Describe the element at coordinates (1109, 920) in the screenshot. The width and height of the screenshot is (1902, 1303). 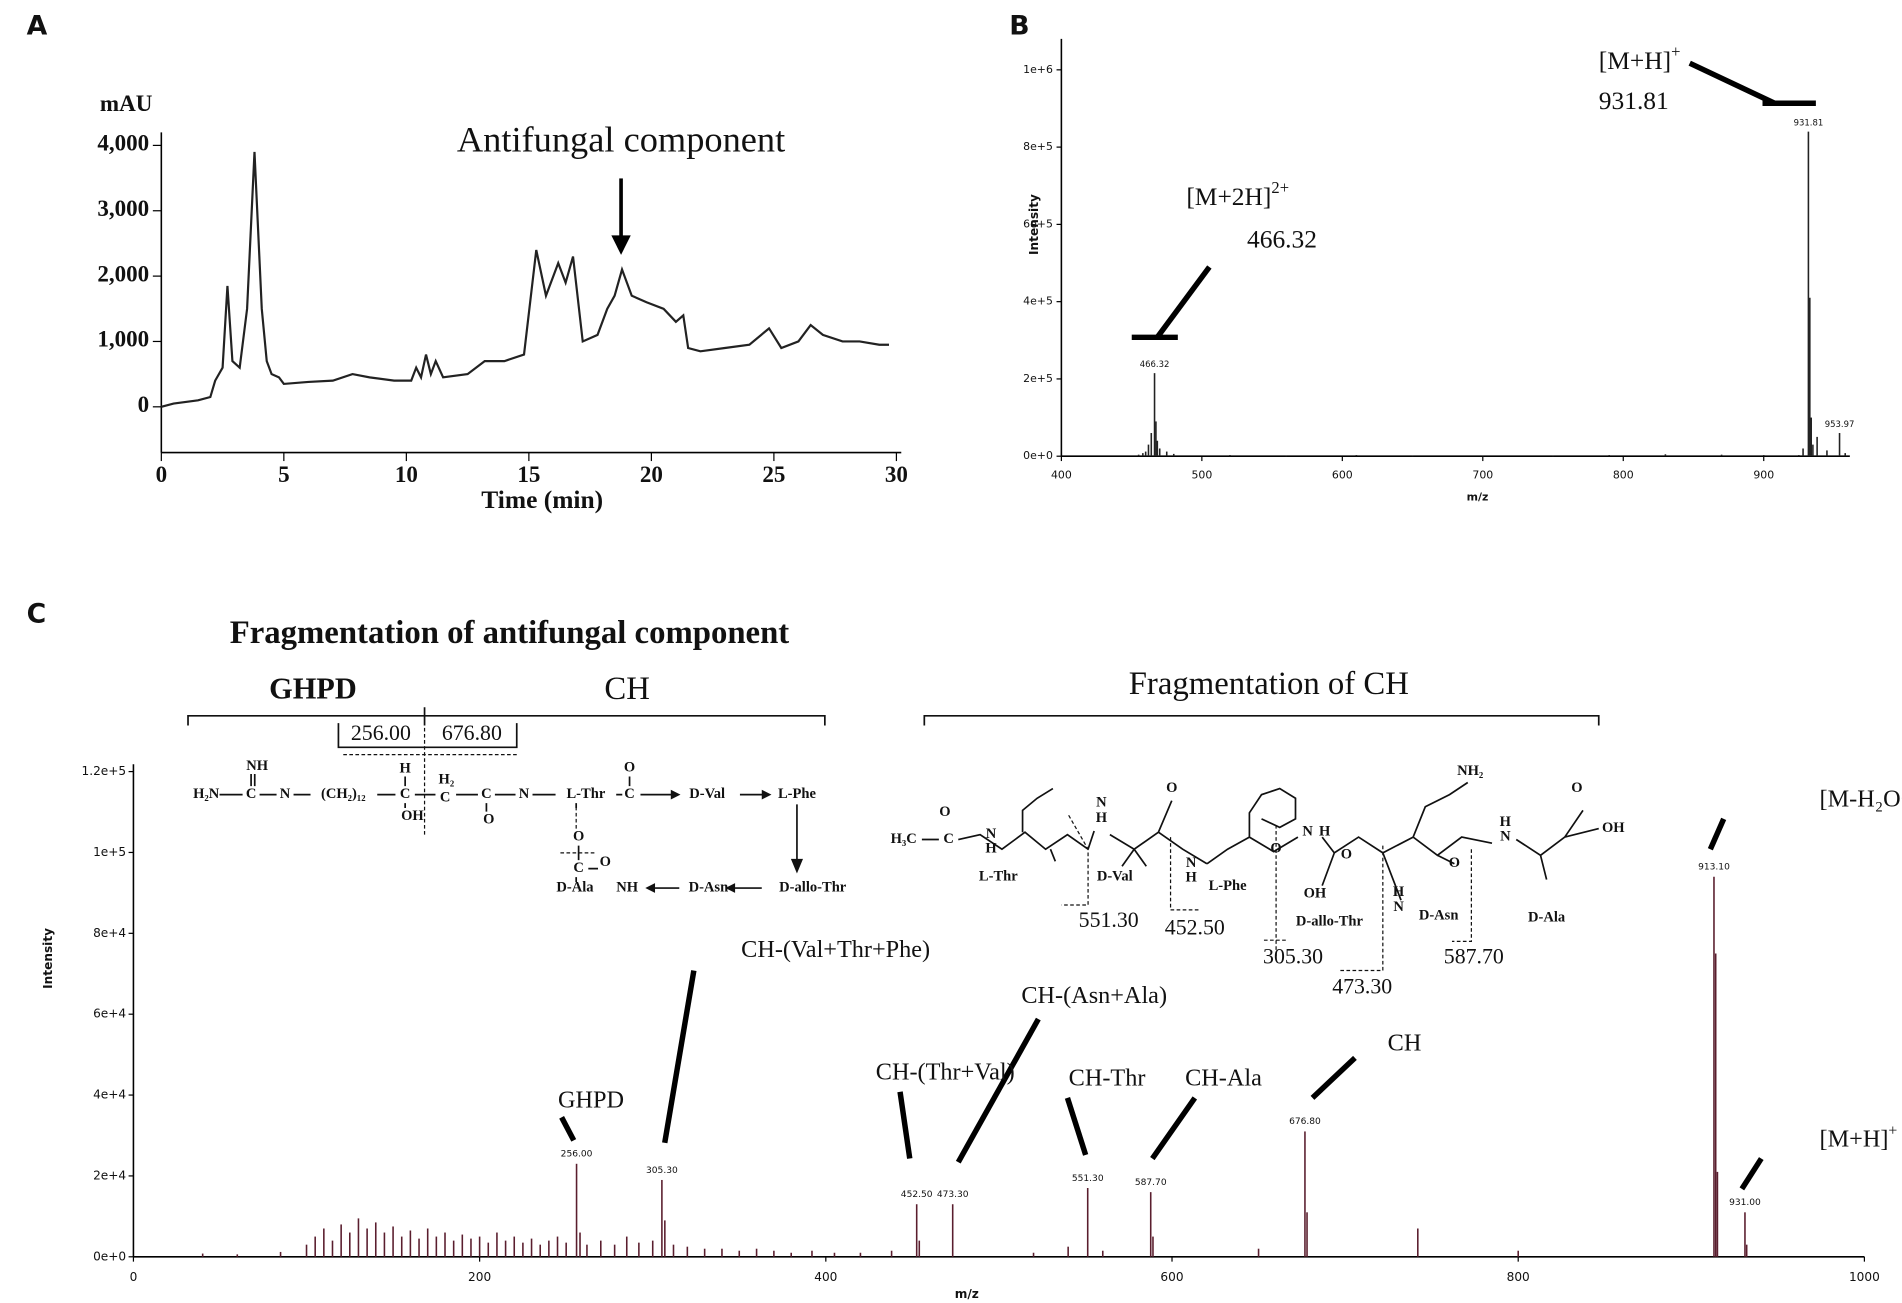
I see `fragment-label: 551.30` at that location.